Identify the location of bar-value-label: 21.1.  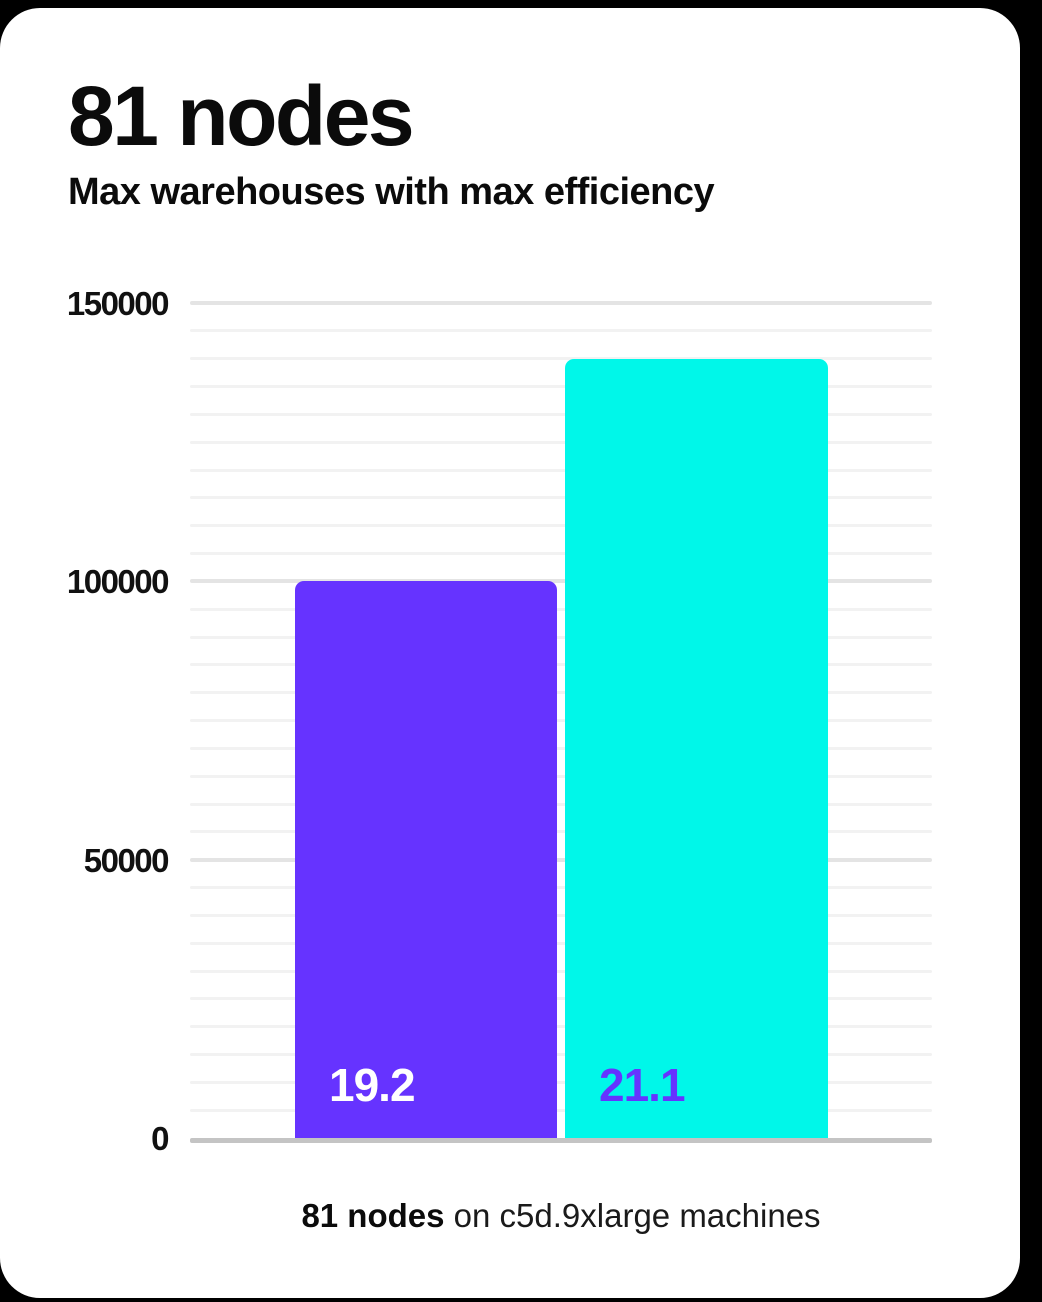
(642, 1084).